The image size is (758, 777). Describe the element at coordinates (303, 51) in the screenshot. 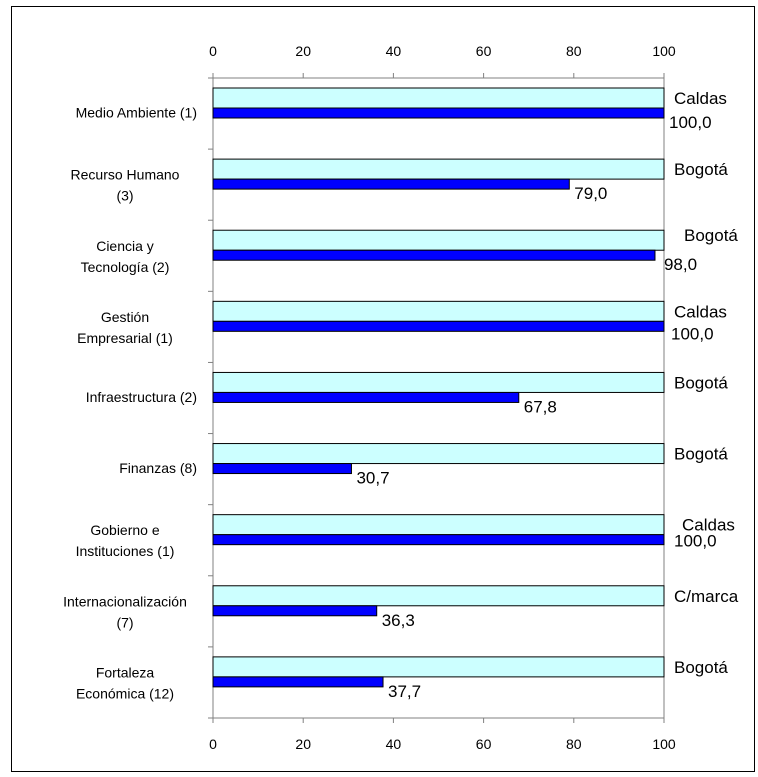

I see `top-tick-label: 20` at that location.